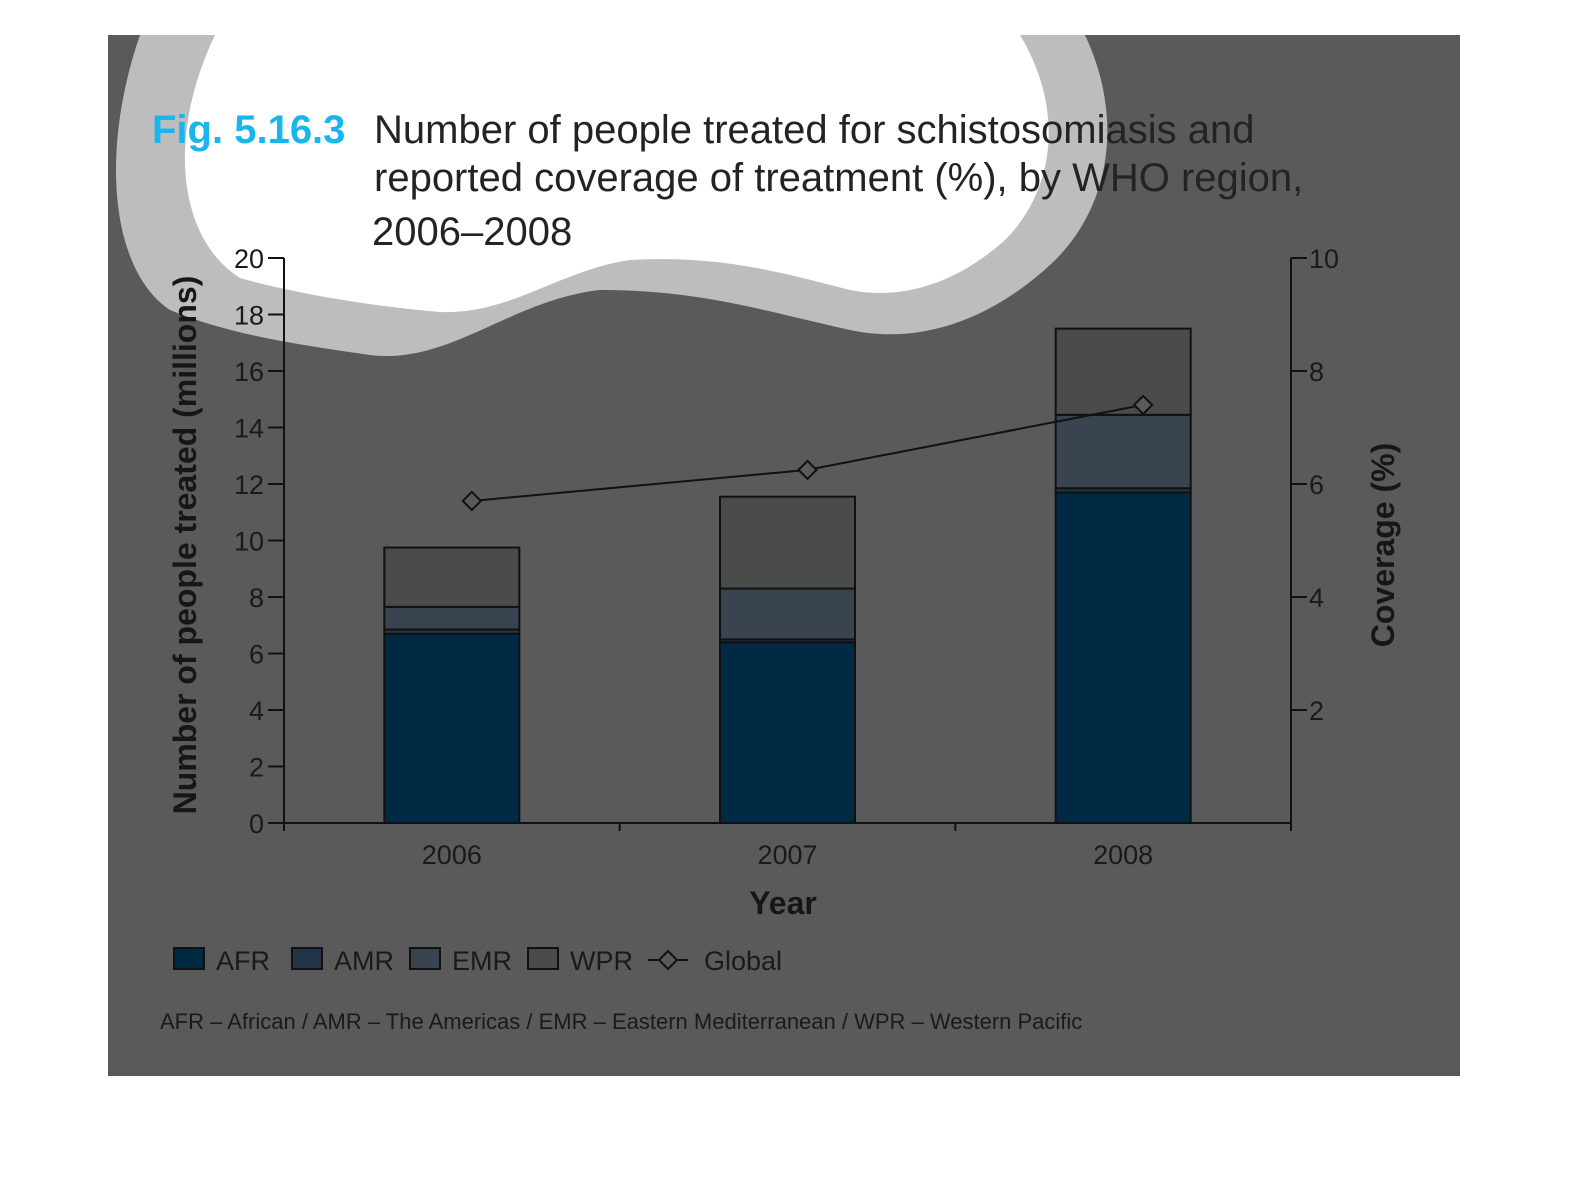  I want to click on y2-tick-label: 6, so click(1316, 485).